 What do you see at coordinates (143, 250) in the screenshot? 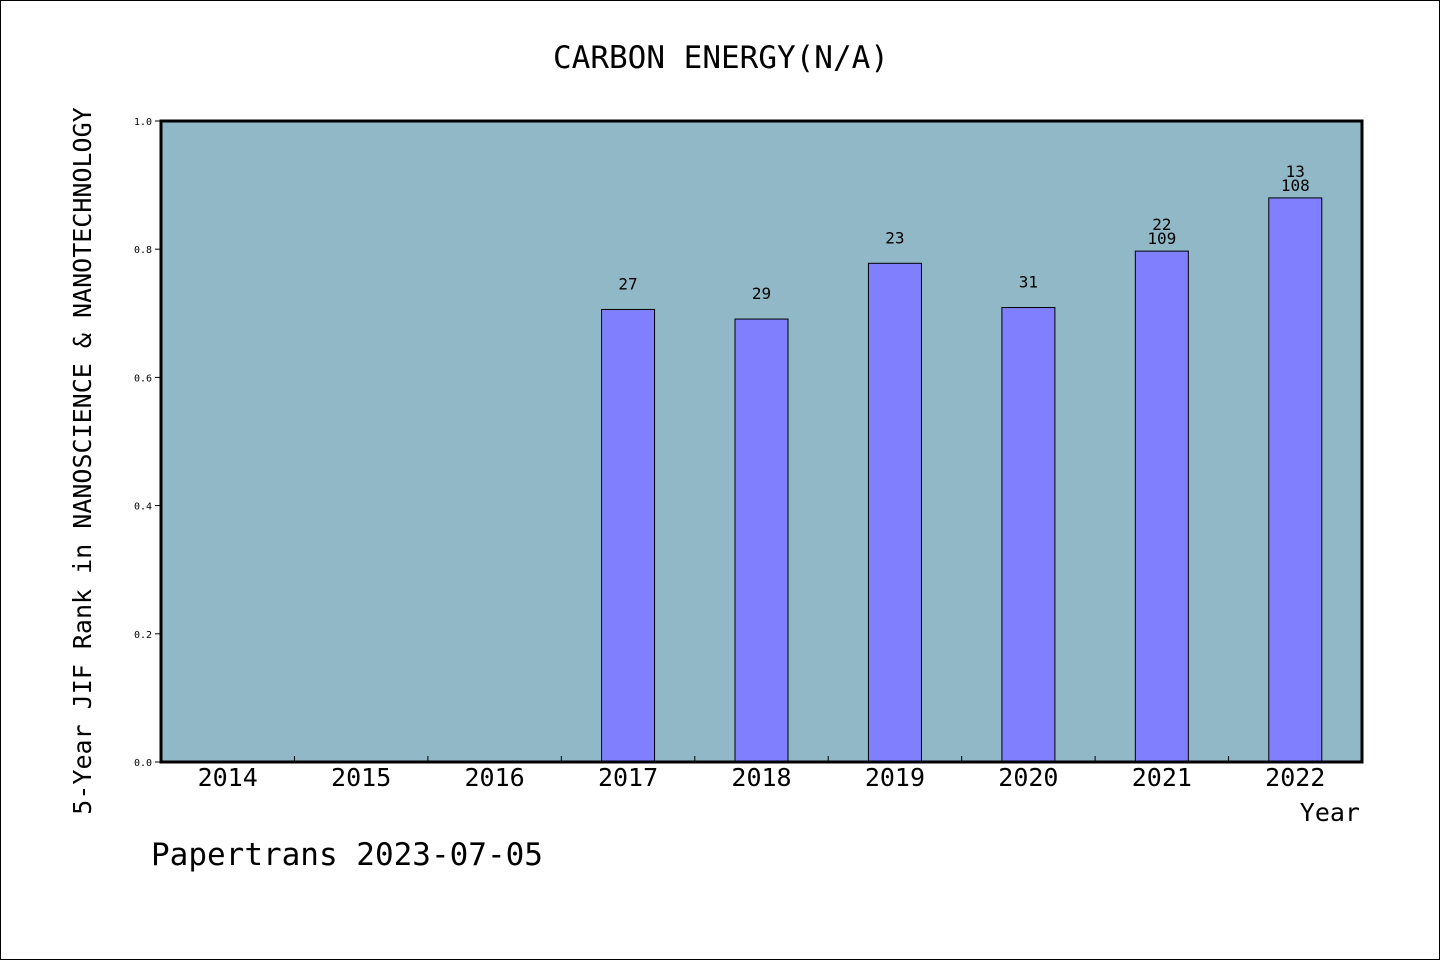
I see `y-tick-label: 0.8` at bounding box center [143, 250].